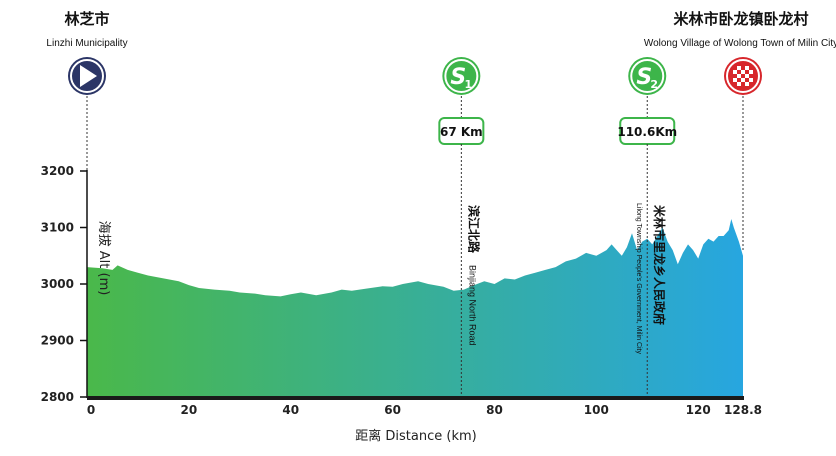 The height and width of the screenshot is (456, 836). I want to click on sprint-number: 1, so click(469, 84).